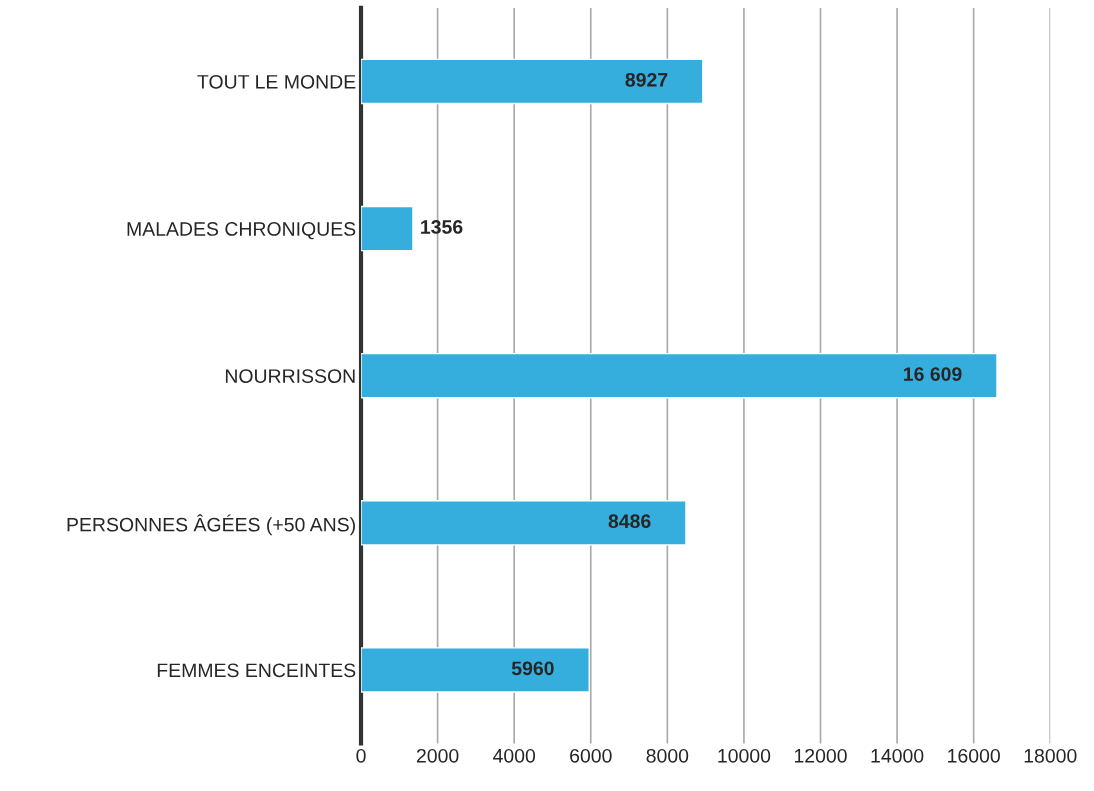  What do you see at coordinates (1050, 755) in the screenshot?
I see `x-tick-label: 18000` at bounding box center [1050, 755].